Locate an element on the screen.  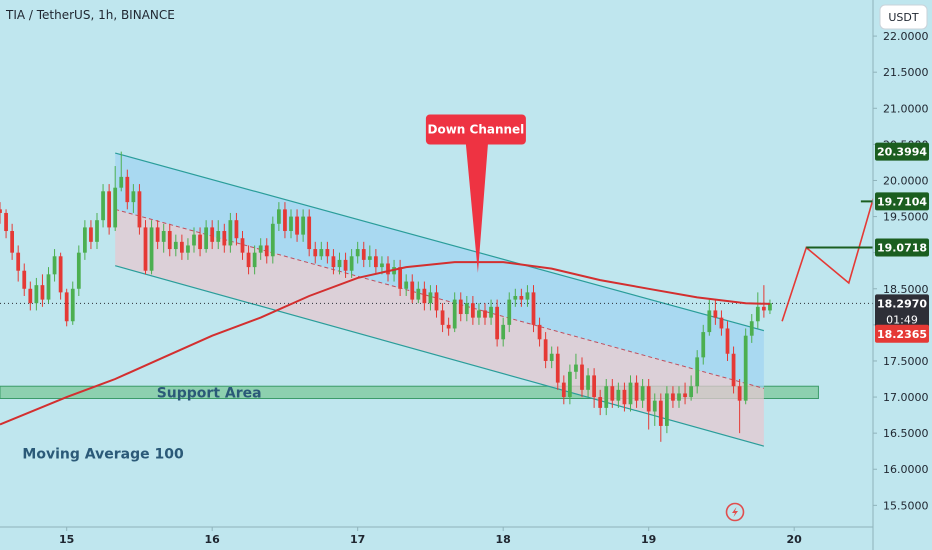
flash-icon is located at coordinates (735, 512).